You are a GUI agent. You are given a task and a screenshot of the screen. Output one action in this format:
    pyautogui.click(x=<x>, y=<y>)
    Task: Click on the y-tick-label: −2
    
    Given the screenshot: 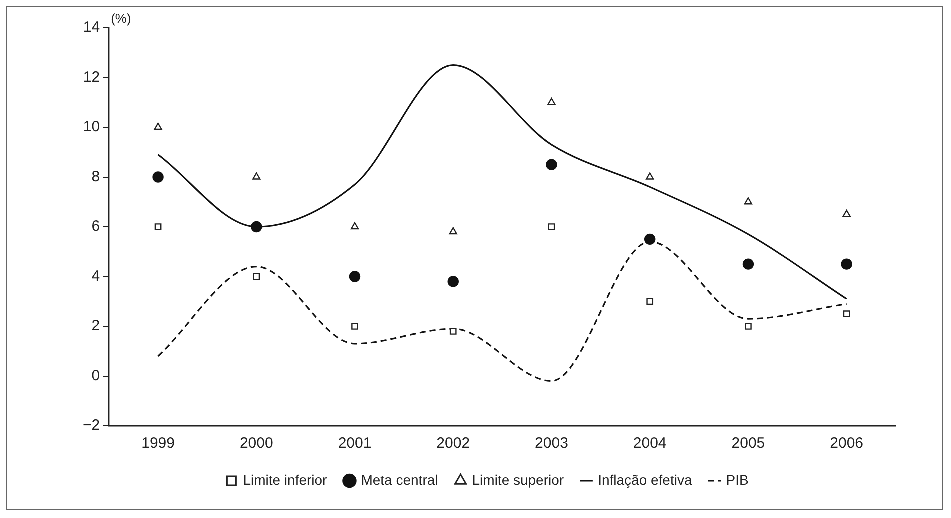 What is the action you would take?
    pyautogui.click(x=91, y=425)
    